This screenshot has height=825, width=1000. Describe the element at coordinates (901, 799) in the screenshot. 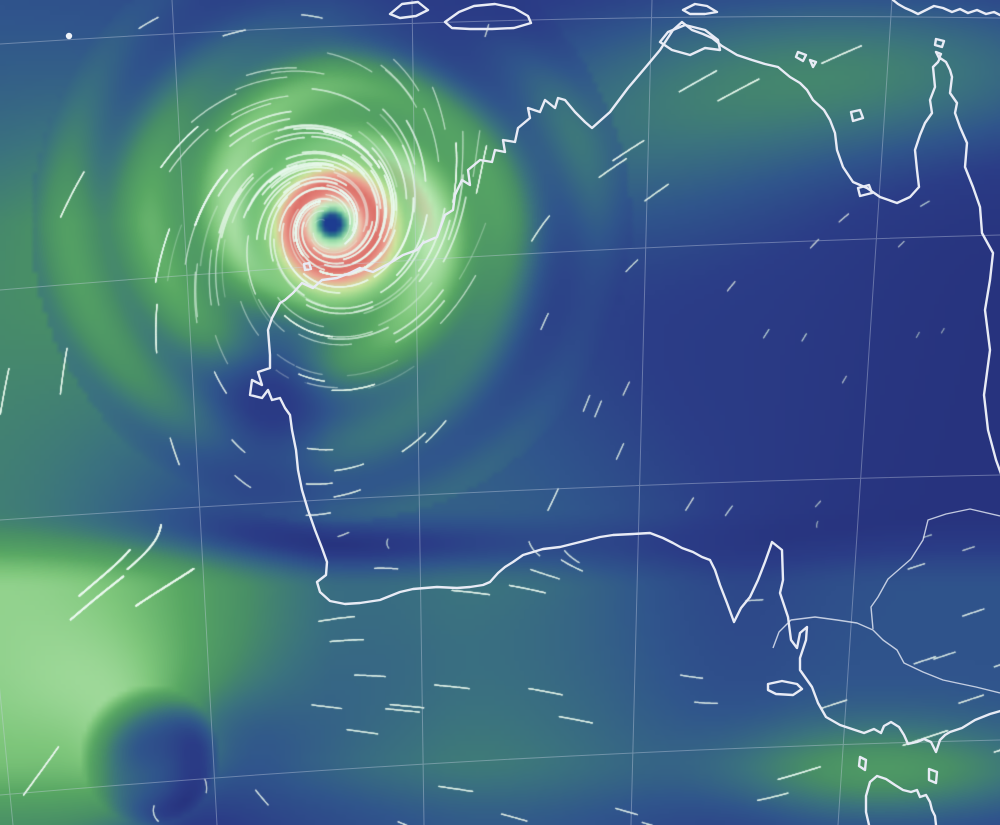

I see `coastline-tasmania` at that location.